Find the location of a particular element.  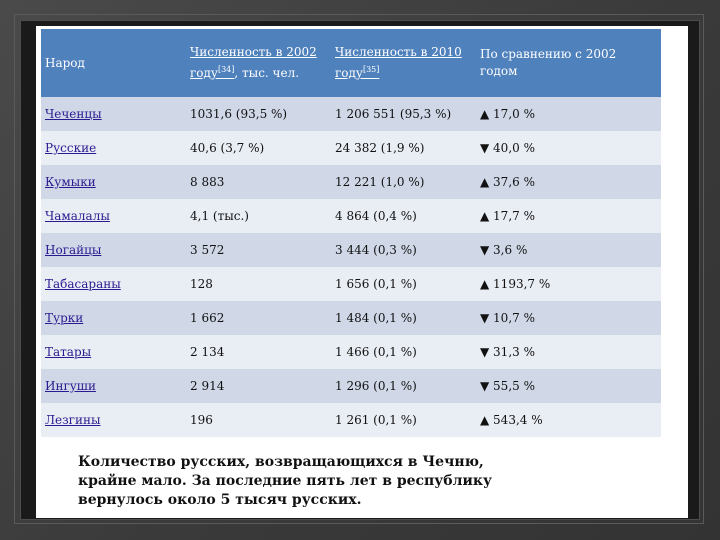

cell-2010: 1 466 (0,1 %) is located at coordinates (403, 352).